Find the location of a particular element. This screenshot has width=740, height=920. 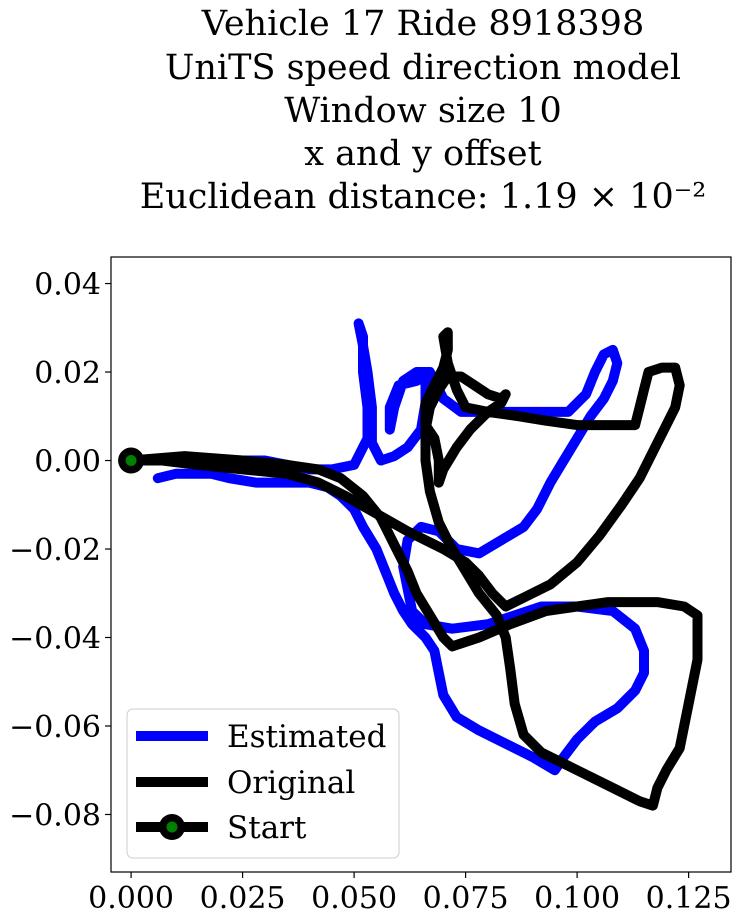

legend-start-marker-face is located at coordinates (172, 827).